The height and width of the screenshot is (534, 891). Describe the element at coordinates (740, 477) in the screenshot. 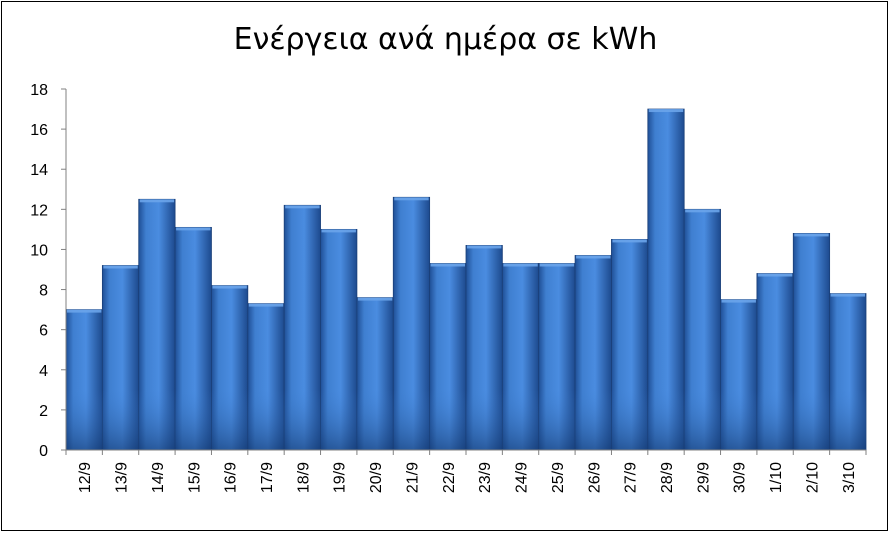

I see `x-tick-label: 30/9` at that location.